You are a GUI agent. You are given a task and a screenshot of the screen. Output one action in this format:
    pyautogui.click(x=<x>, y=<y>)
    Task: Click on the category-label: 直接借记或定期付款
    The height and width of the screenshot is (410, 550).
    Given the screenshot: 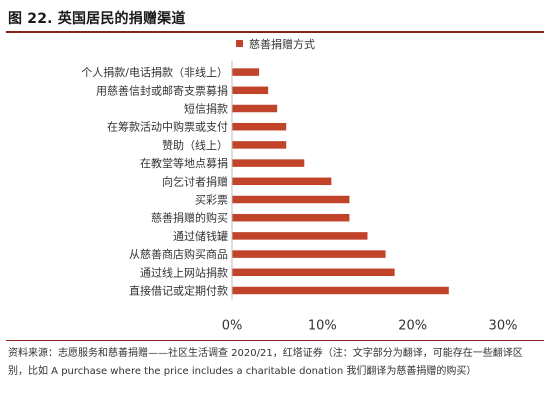 What is the action you would take?
    pyautogui.click(x=178, y=291)
    